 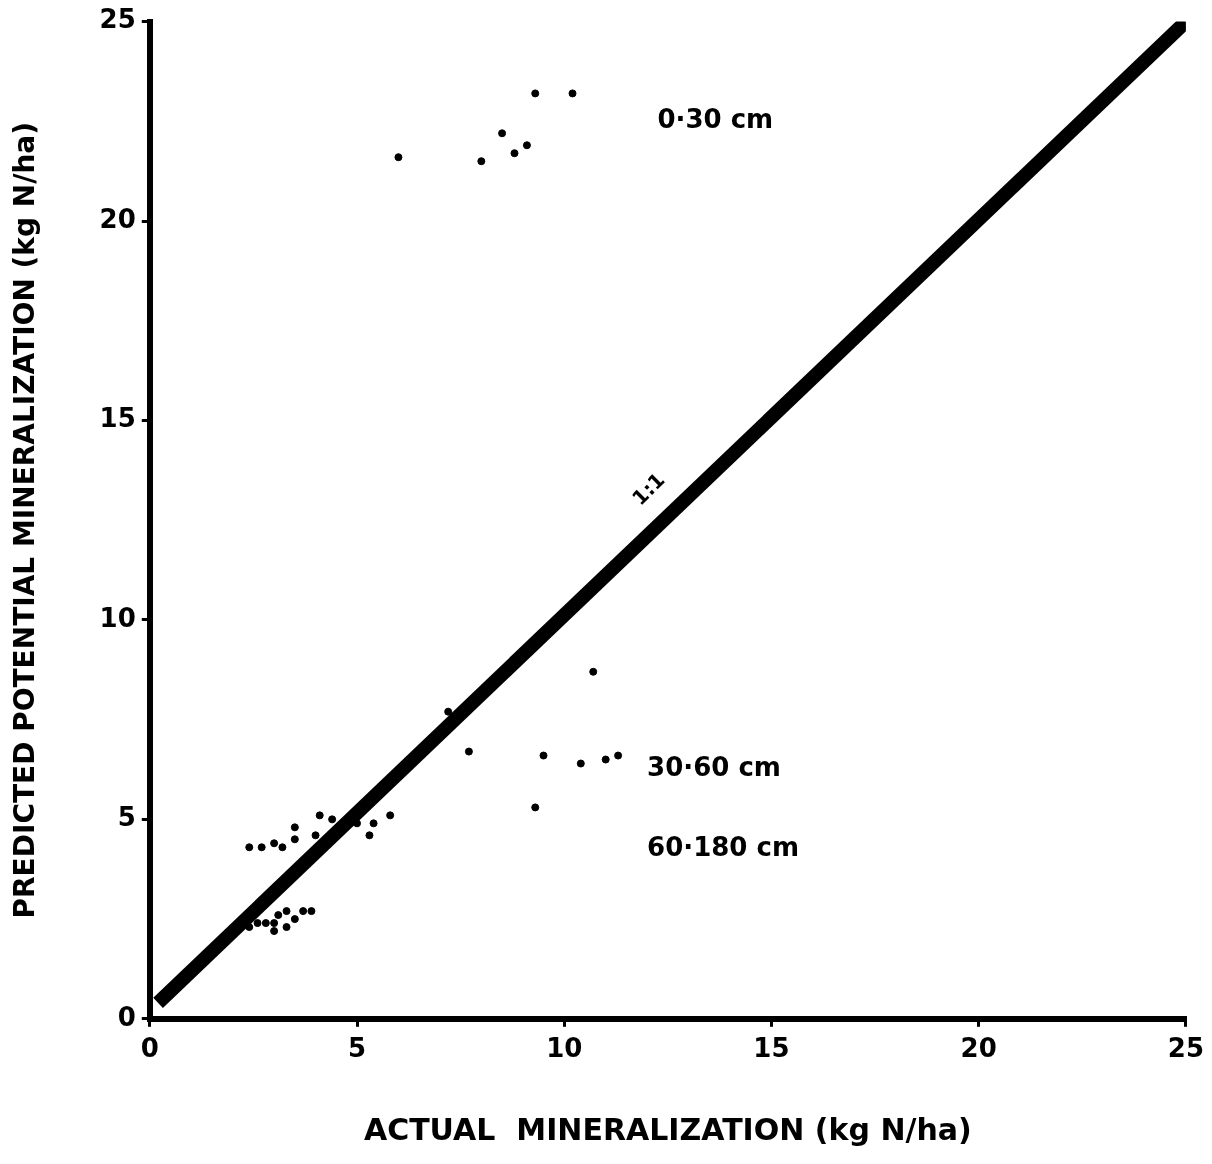 What do you see at coordinates (126, 817) in the screenshot?
I see `y-tick-label: 5` at bounding box center [126, 817].